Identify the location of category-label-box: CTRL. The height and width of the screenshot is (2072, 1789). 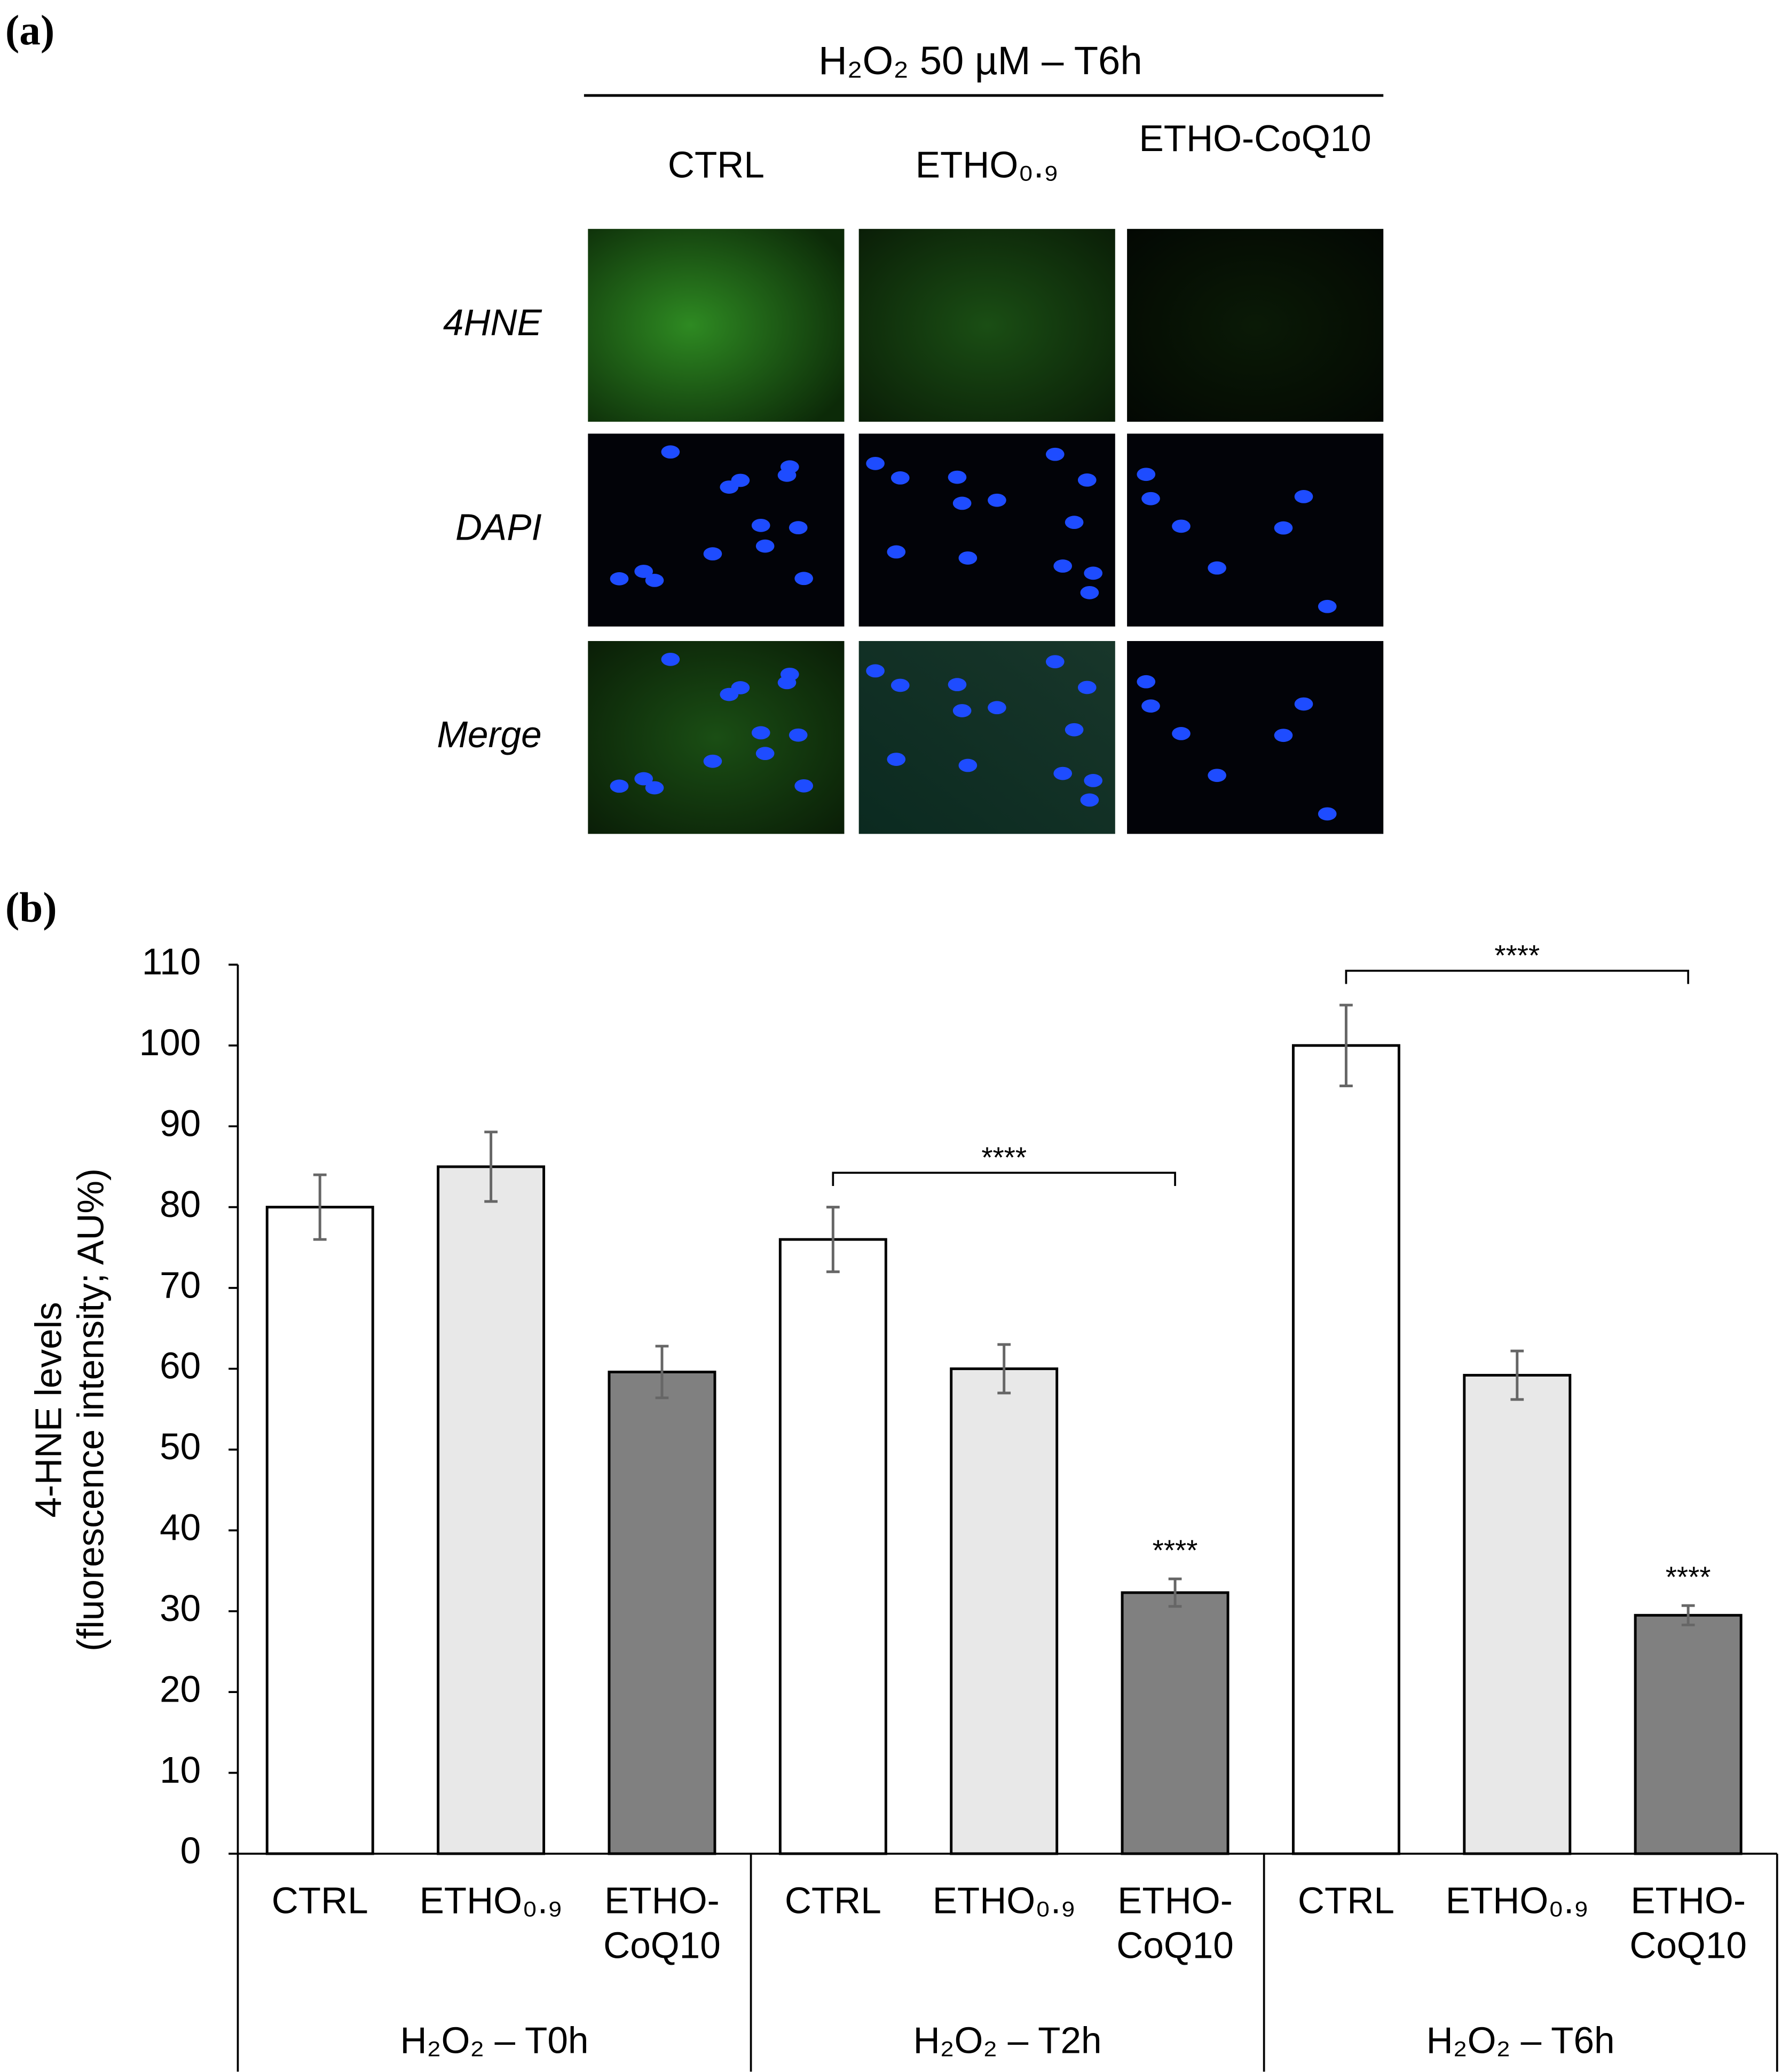
(1346, 1900).